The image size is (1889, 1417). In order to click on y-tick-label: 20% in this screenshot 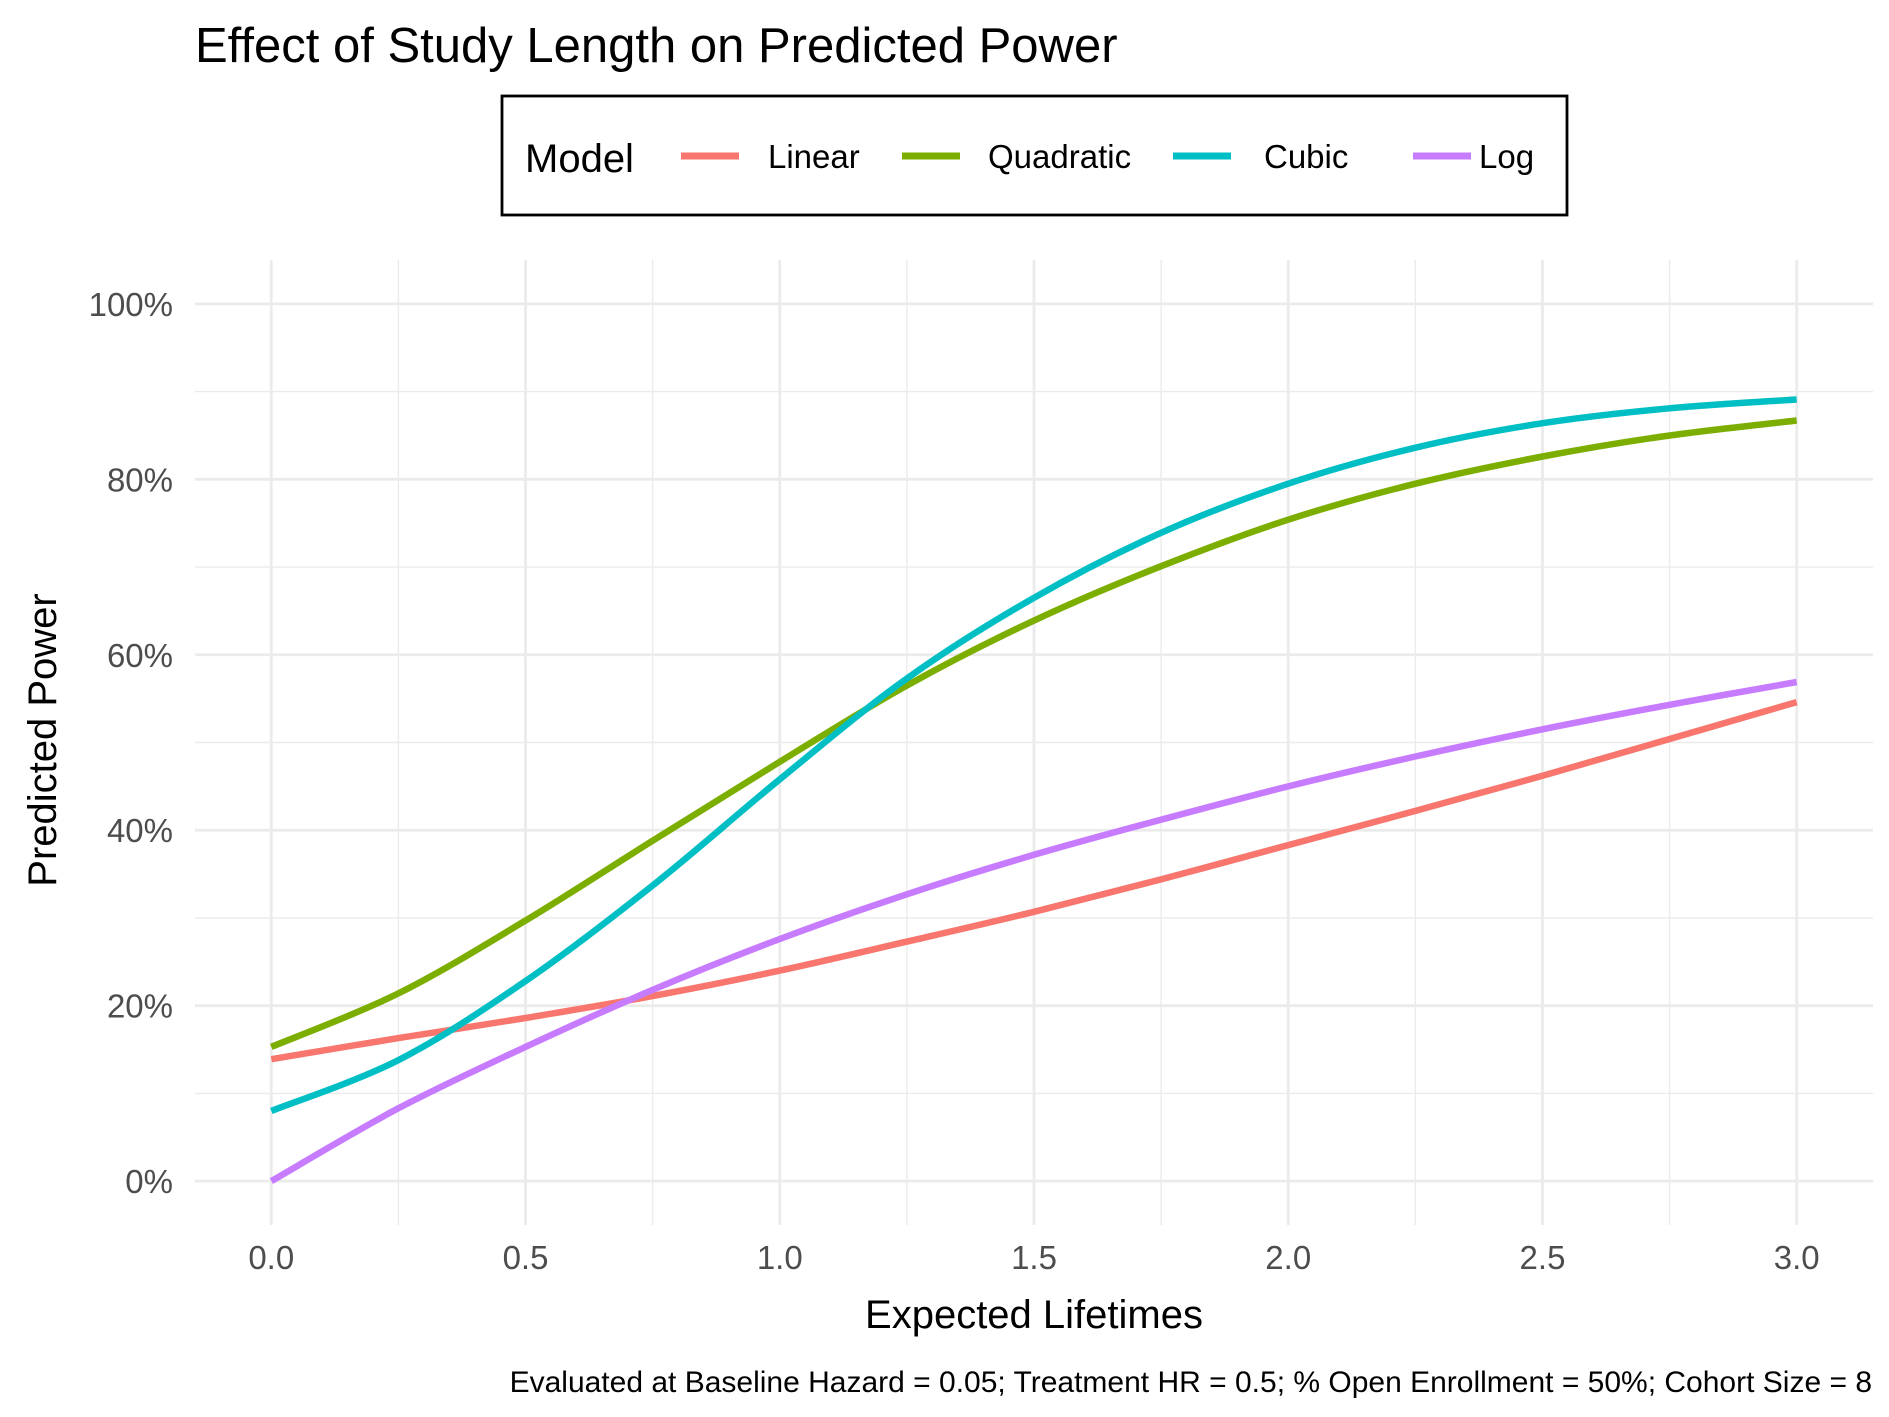, I will do `click(140, 1006)`.